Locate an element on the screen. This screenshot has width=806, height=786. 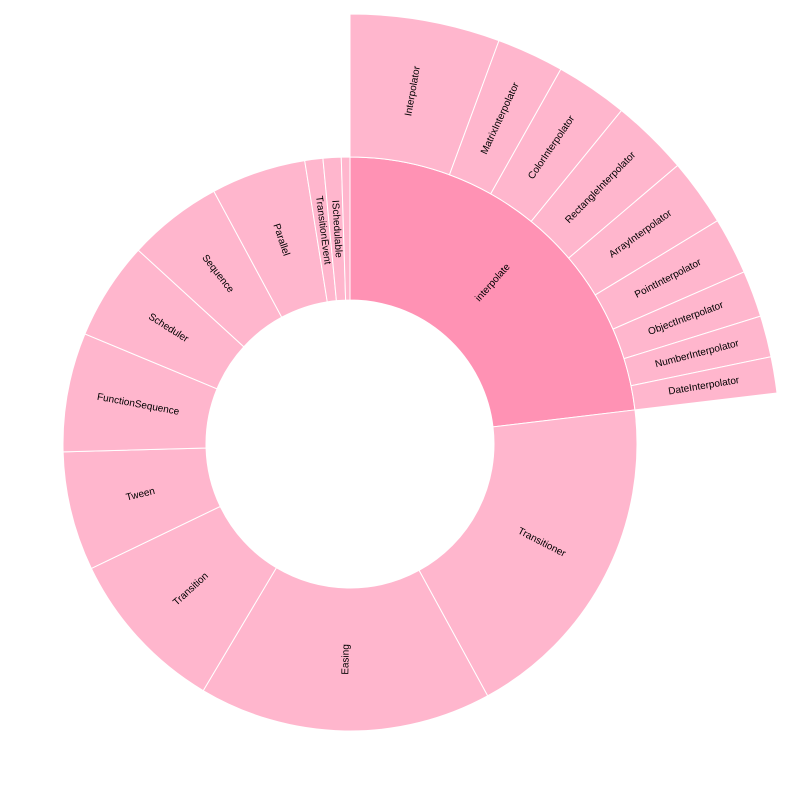
label-ischedulable: ISchedulable is located at coordinates (336, 229).